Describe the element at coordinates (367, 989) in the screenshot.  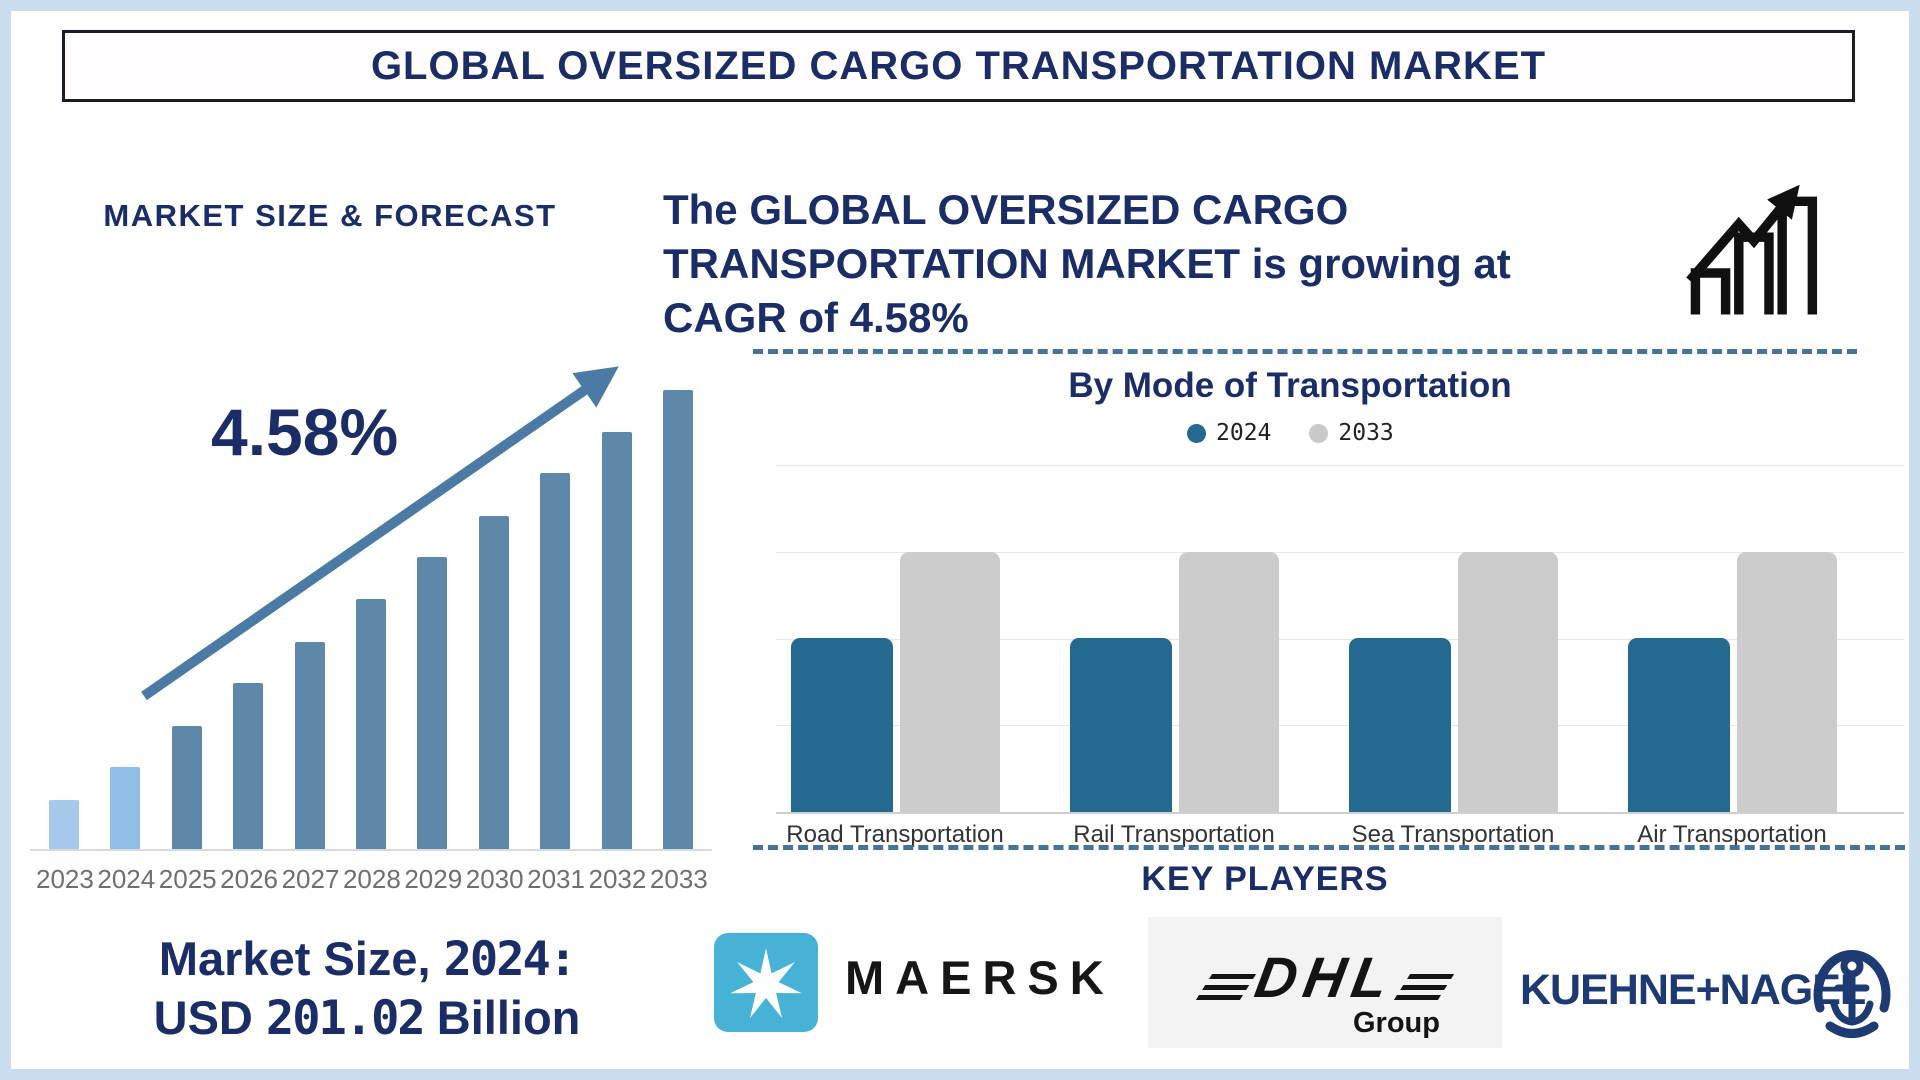
I see `market-size-callout: Market Size, 2024: USD 201.02 Billion` at that location.